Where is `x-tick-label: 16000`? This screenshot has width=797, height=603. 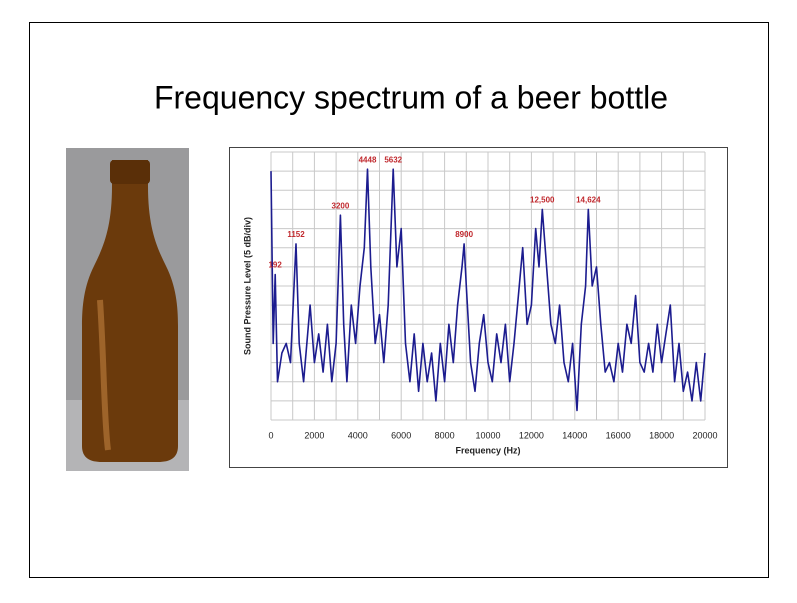 x-tick-label: 16000 is located at coordinates (618, 435).